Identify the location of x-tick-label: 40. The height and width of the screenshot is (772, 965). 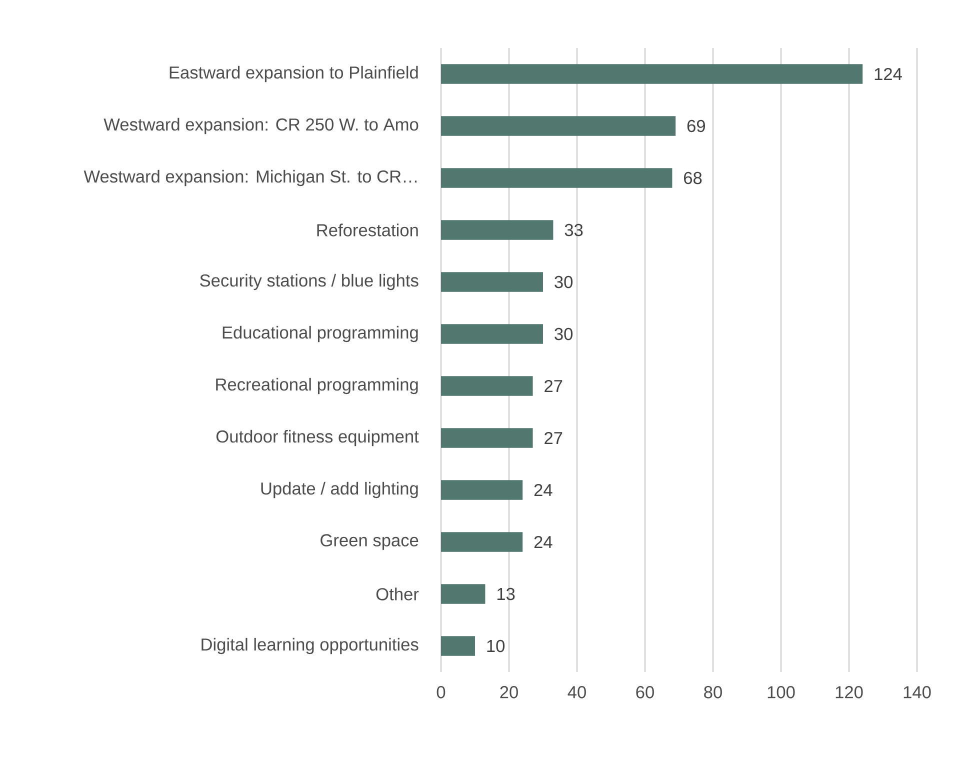
(577, 692).